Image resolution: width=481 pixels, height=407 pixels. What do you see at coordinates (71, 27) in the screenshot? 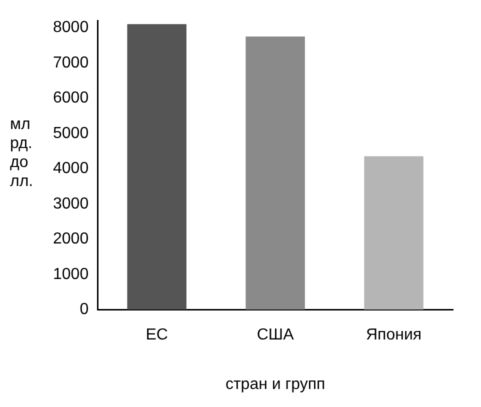
I see `y-tick-label: 8000` at bounding box center [71, 27].